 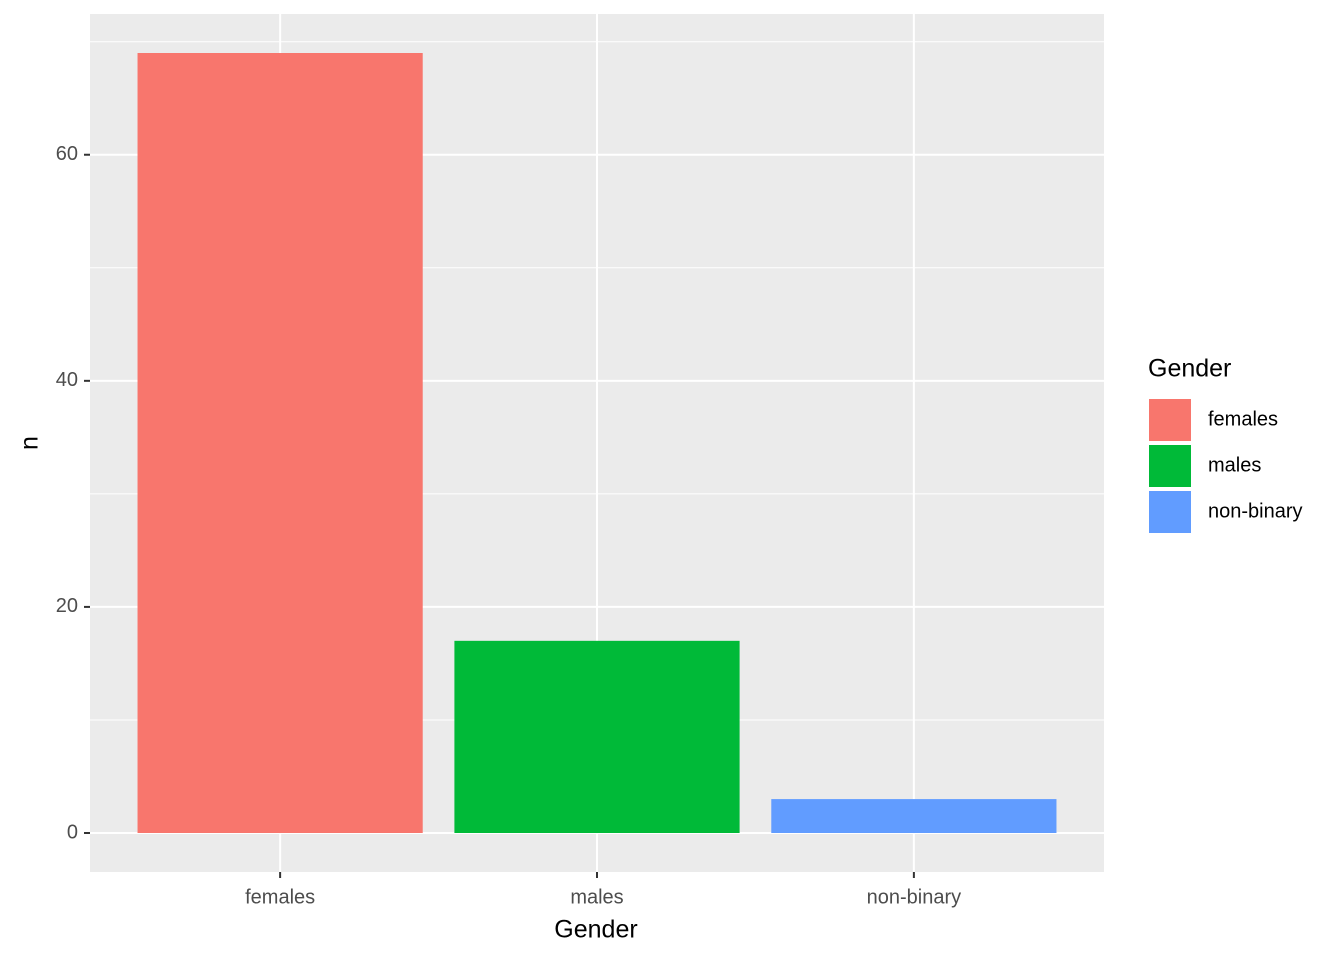 What do you see at coordinates (1189, 369) in the screenshot?
I see `legend-title: Gender` at bounding box center [1189, 369].